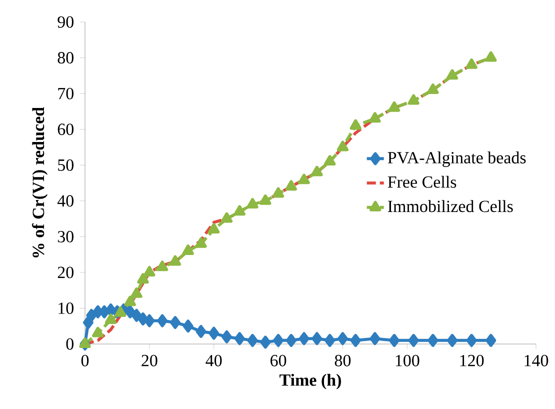 The height and width of the screenshot is (409, 555). I want to click on y-tick-label: 20, so click(66, 272).